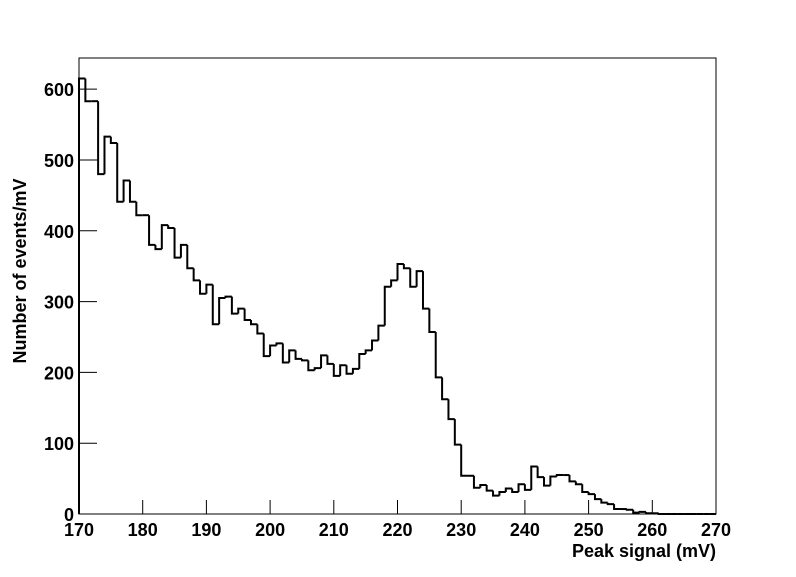 The image size is (796, 577). What do you see at coordinates (589, 530) in the screenshot?
I see `x-tick-label: 250` at bounding box center [589, 530].